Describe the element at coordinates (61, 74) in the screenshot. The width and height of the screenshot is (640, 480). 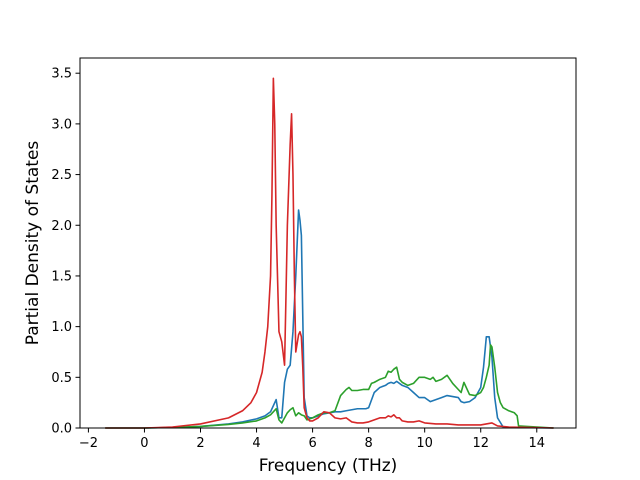
I see `y-tick-label: 3.5` at that location.